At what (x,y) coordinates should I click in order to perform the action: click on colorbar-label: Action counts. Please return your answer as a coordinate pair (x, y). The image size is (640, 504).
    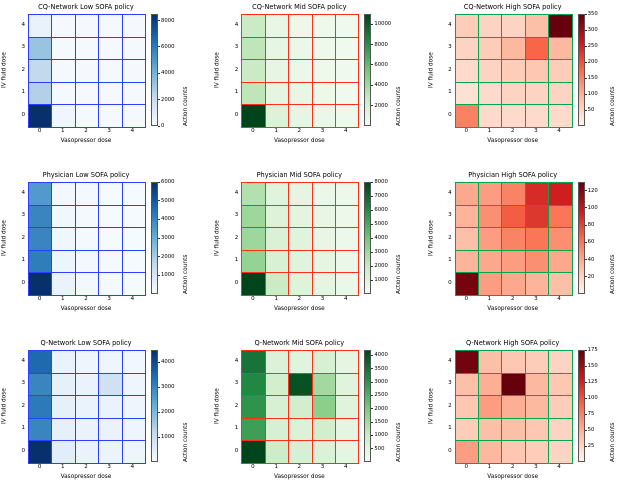
    Looking at the image, I should click on (399, 274).